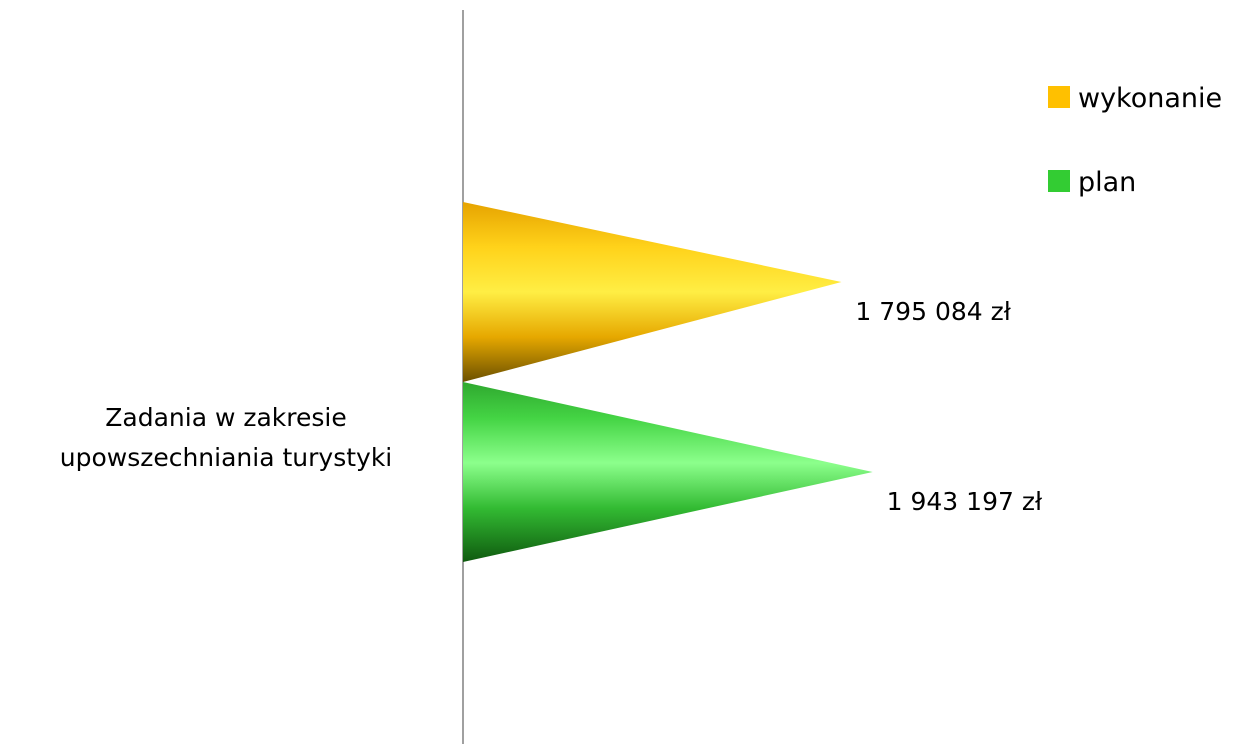 This screenshot has height=748, width=1256. Describe the element at coordinates (1059, 97) in the screenshot. I see `legend-swatch-wykonanie` at that location.